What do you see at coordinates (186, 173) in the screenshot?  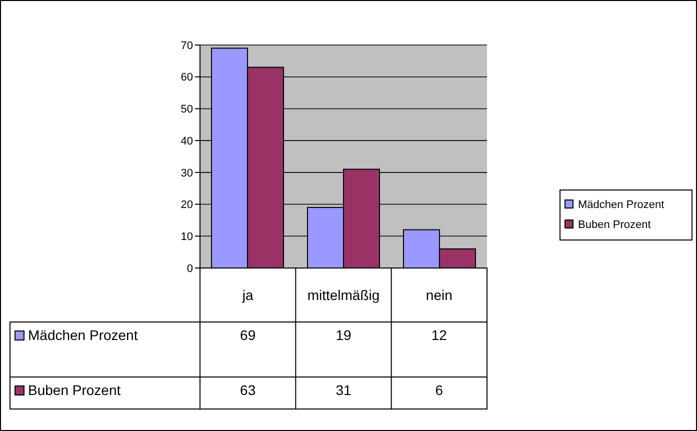 I see `y-tick-label: 30` at bounding box center [186, 173].